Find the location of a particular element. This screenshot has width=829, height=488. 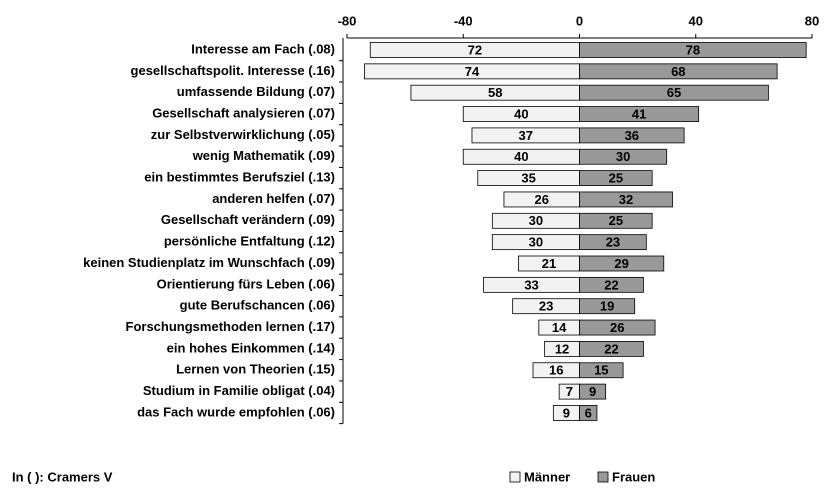

y-tick-label: wenig Mathematik (.09) is located at coordinates (263, 155).